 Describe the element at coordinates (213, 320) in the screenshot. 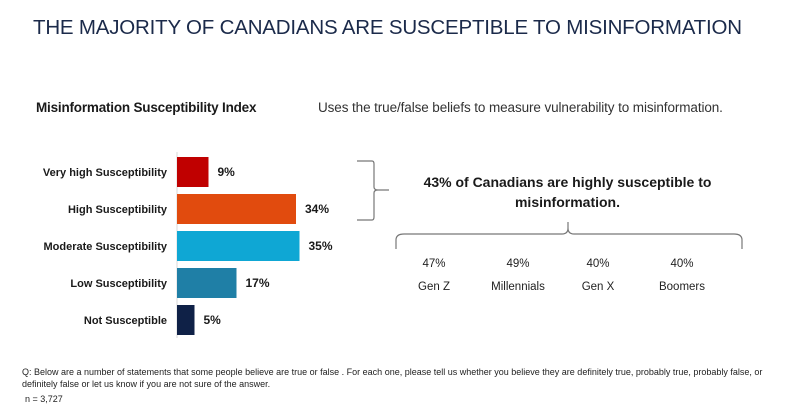

I see `value-label: 5%` at that location.